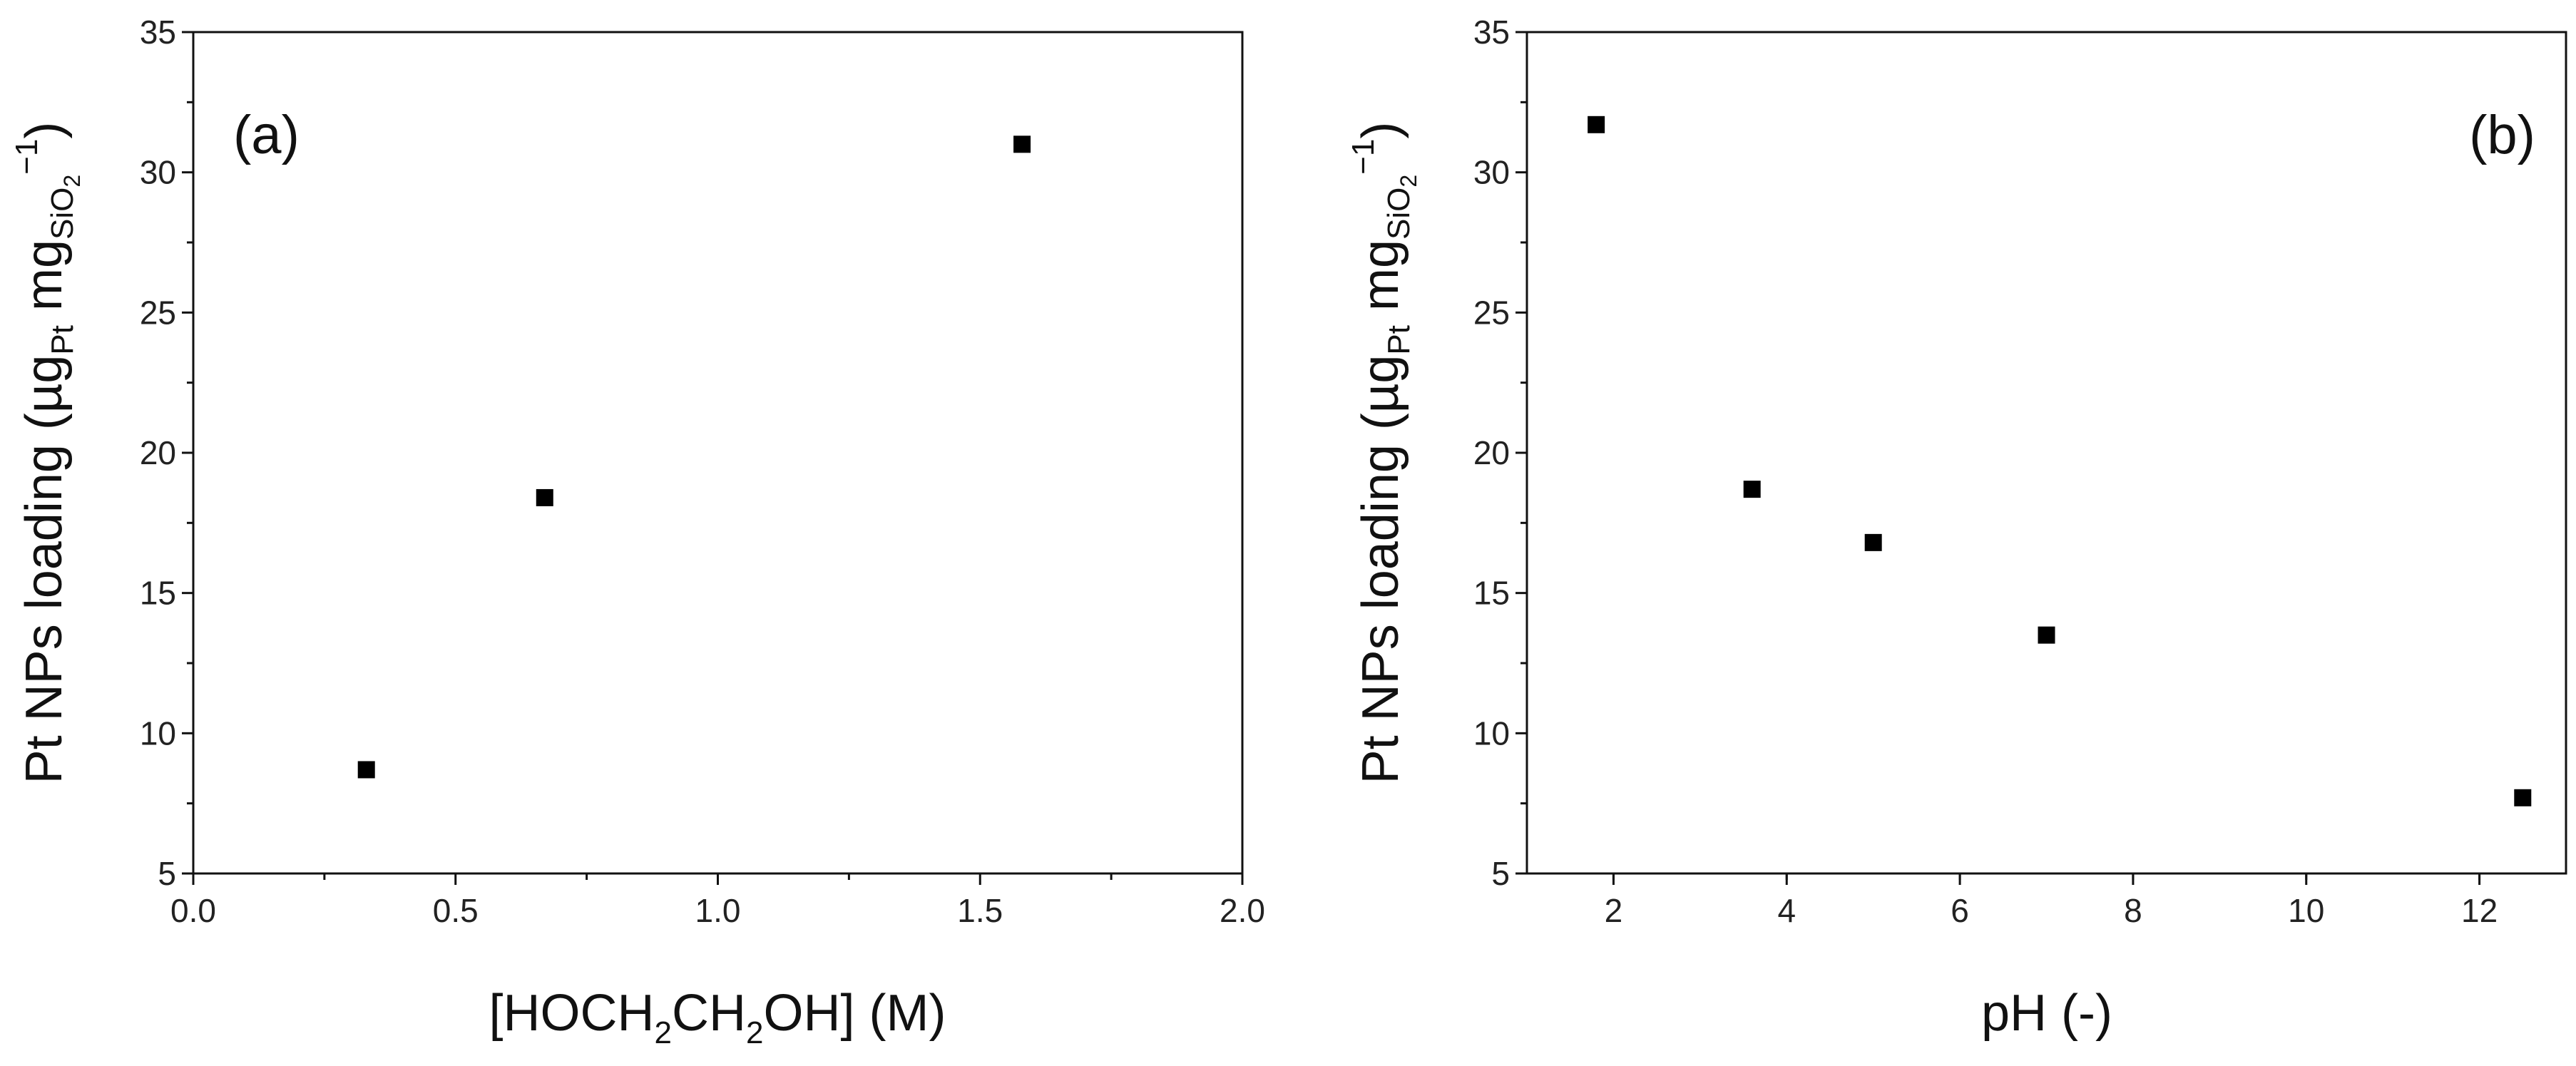  Describe the element at coordinates (1960, 910) in the screenshot. I see `x-tick-label: 6` at that location.